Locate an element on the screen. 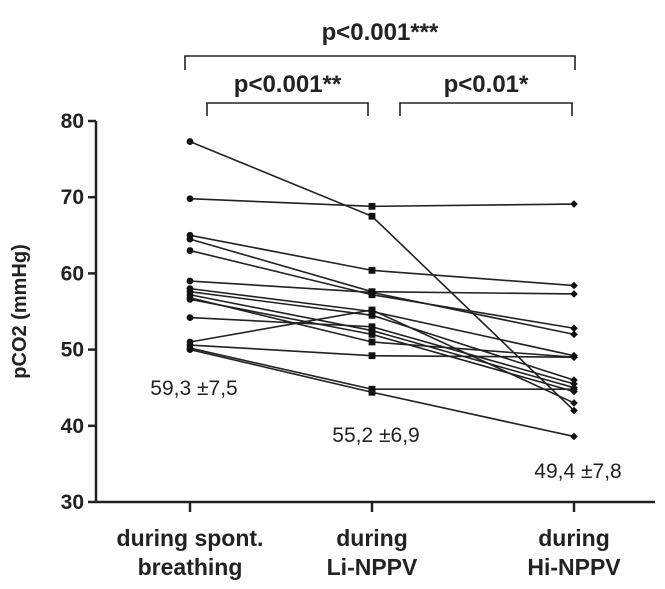 The height and width of the screenshot is (589, 665). x-tick-label: Li-NPPV is located at coordinates (372, 567).